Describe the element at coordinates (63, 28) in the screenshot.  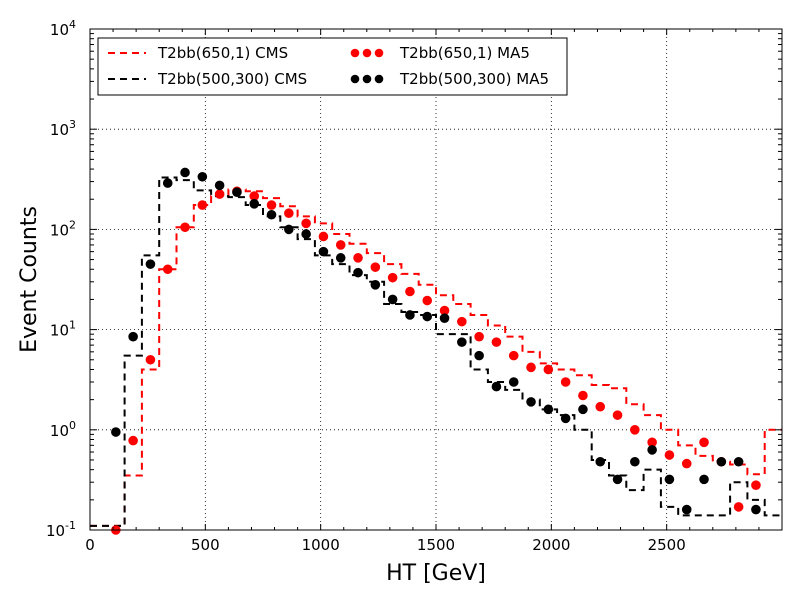
I see `y-tick-label: 10⁴` at that location.